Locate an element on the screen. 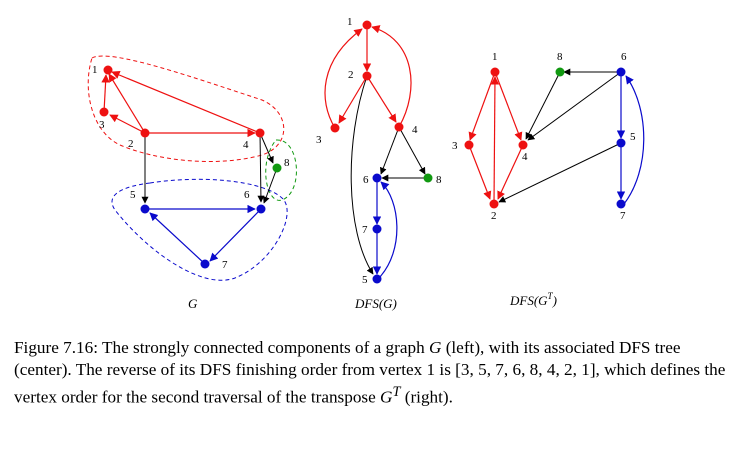  dfs-label-5: 5 is located at coordinates (365, 280).